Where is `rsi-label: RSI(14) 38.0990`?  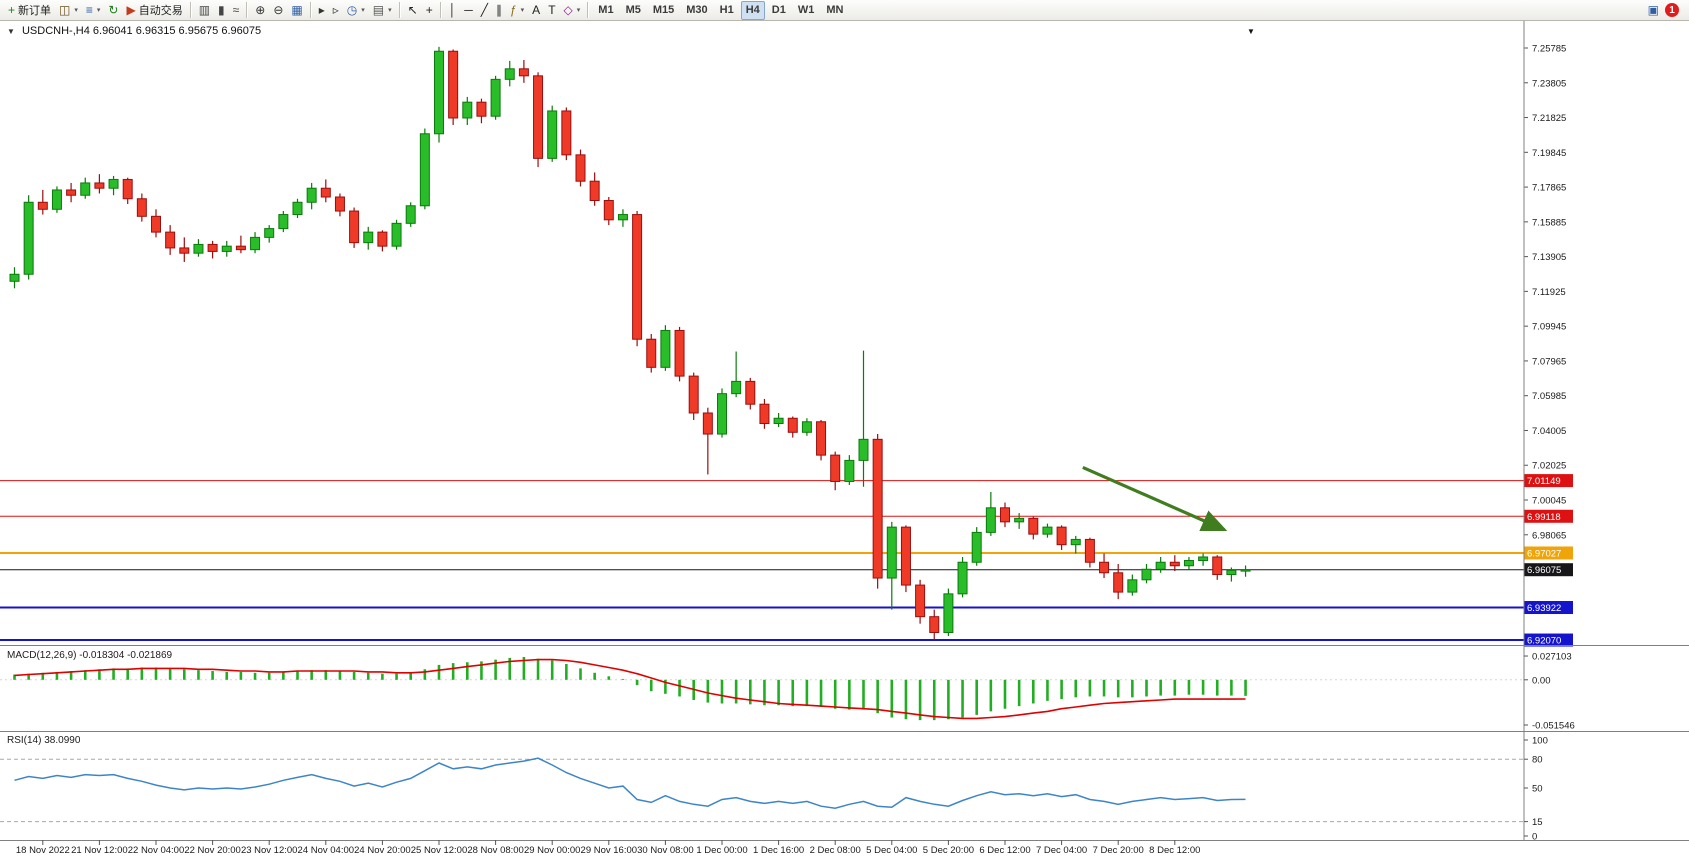 rsi-label: RSI(14) 38.0990 is located at coordinates (43, 740).